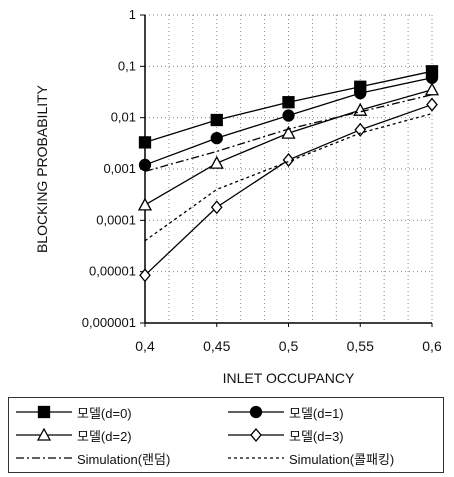 This screenshot has width=454, height=477. I want to click on legend-label: 모델(d=1), so click(316, 413).